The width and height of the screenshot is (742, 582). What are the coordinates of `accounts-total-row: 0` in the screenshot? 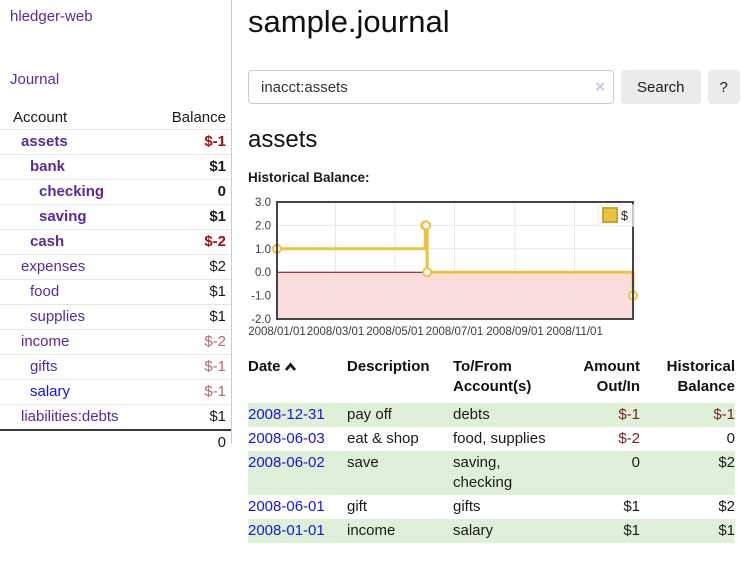 It's located at (115, 442).